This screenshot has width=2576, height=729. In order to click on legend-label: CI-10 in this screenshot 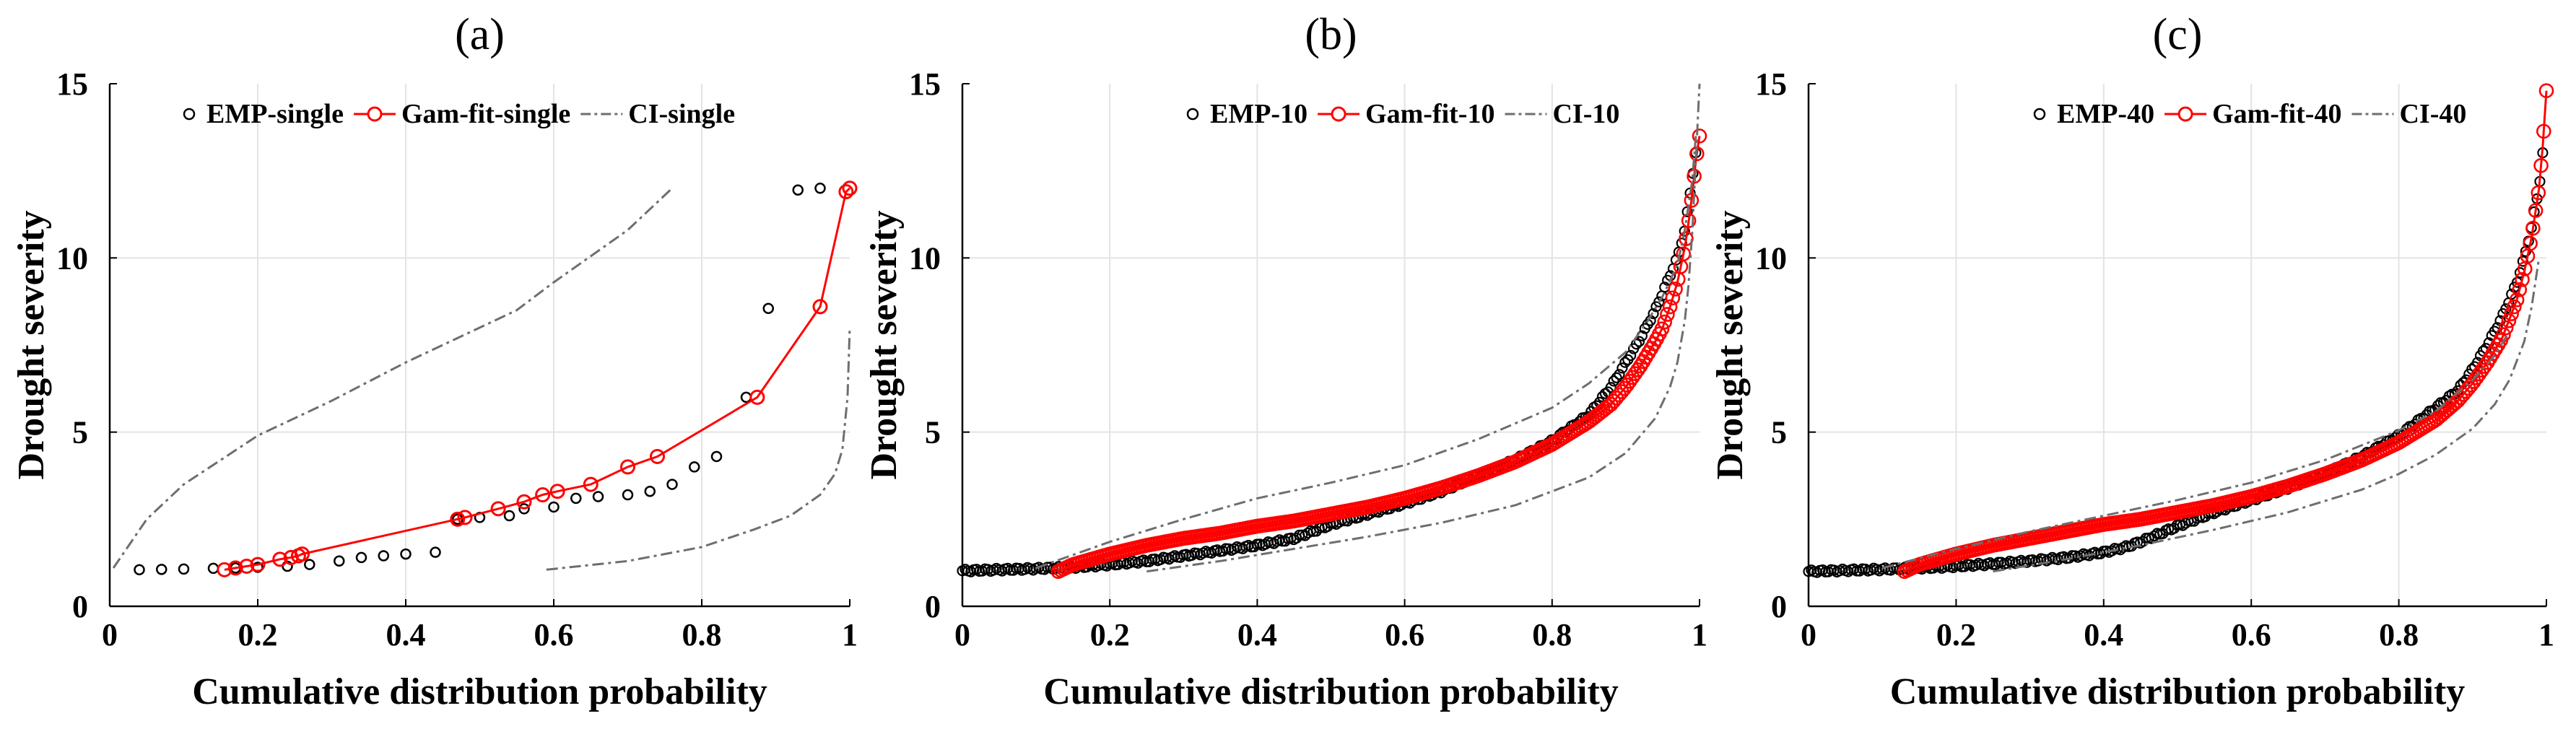, I will do `click(1585, 114)`.